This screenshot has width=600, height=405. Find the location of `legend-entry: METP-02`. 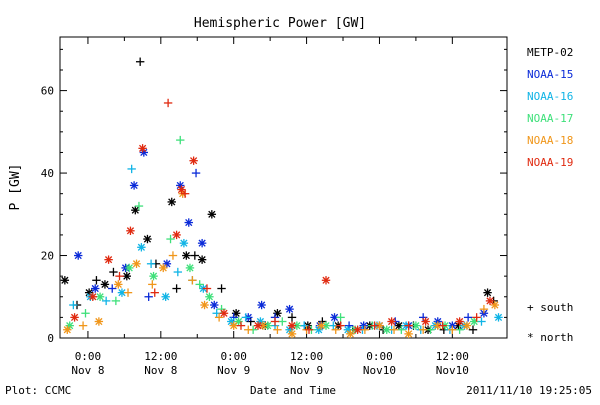

legend-entry: METP-02 is located at coordinates (550, 52).